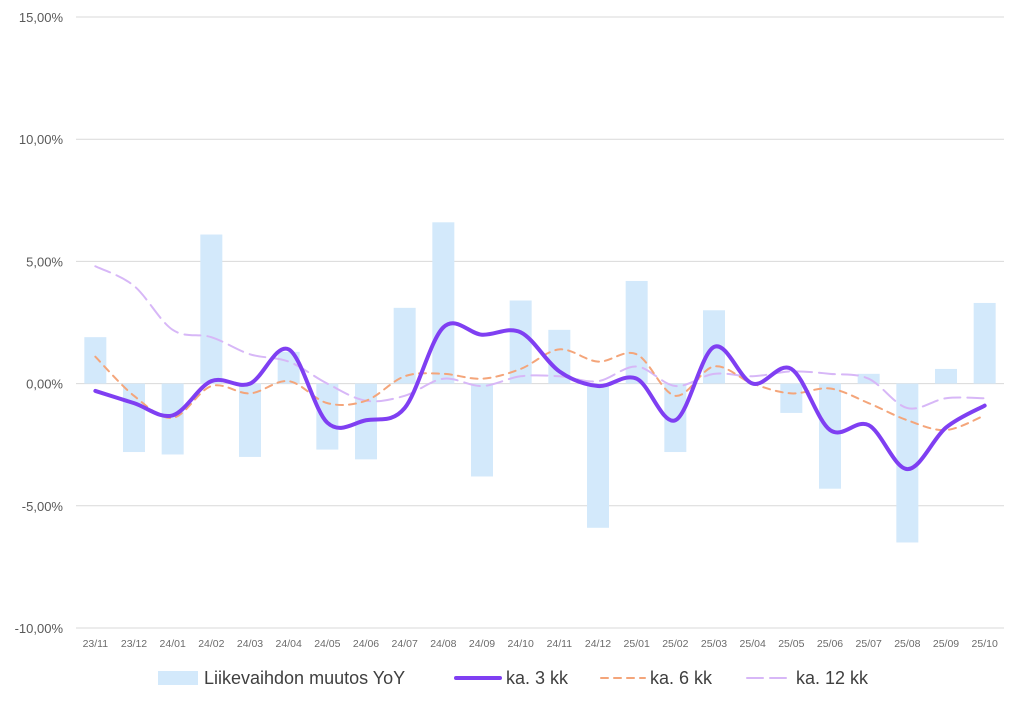 The height and width of the screenshot is (708, 1024). I want to click on x-tick-label: 25/04, so click(753, 644).